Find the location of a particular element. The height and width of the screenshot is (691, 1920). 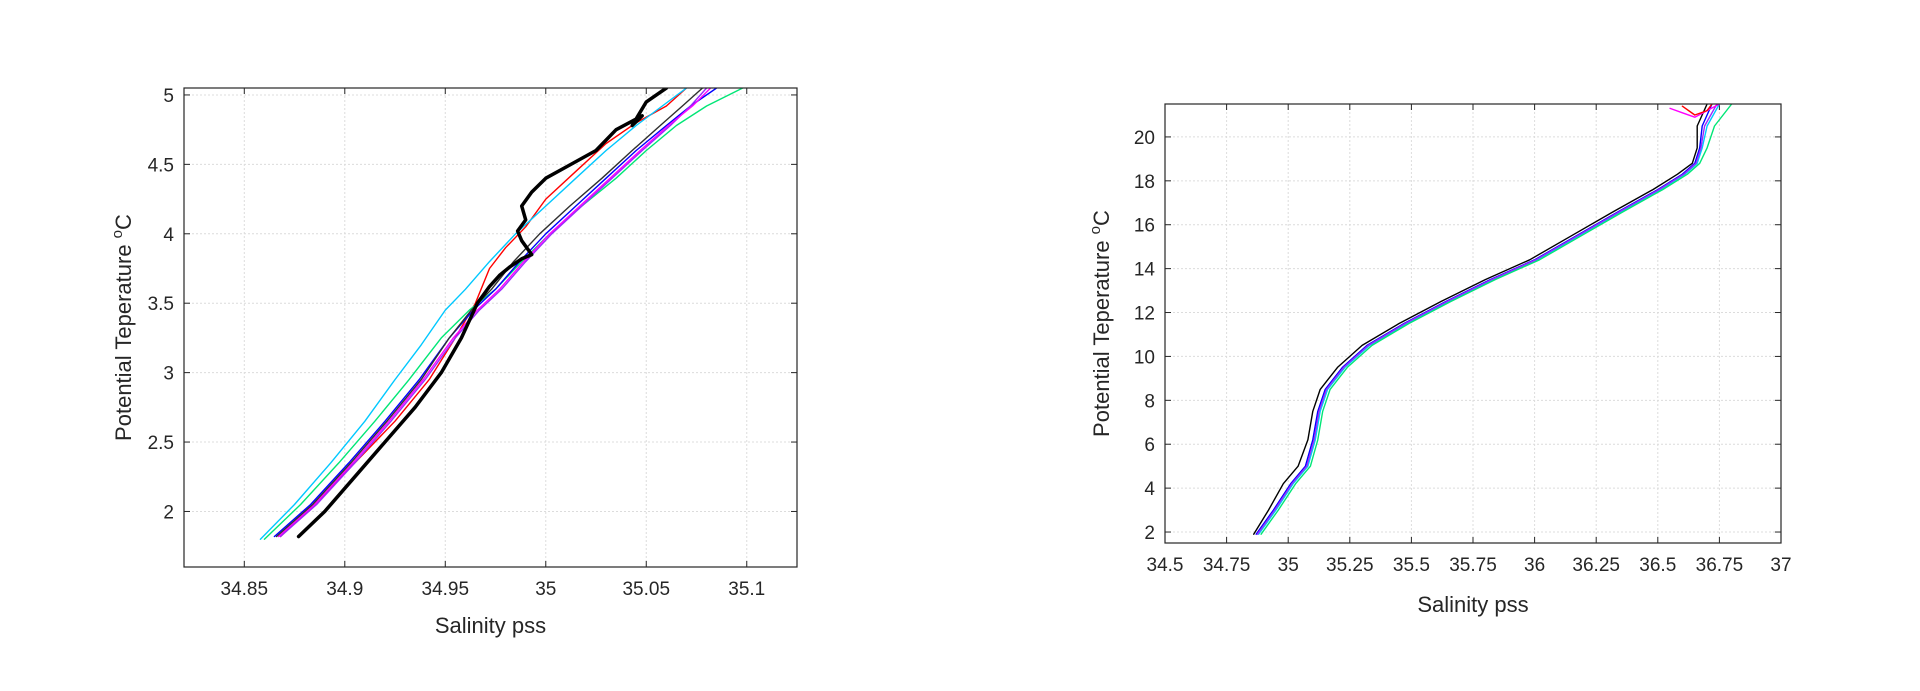

x-tick-label: 34.85 is located at coordinates (245, 589).